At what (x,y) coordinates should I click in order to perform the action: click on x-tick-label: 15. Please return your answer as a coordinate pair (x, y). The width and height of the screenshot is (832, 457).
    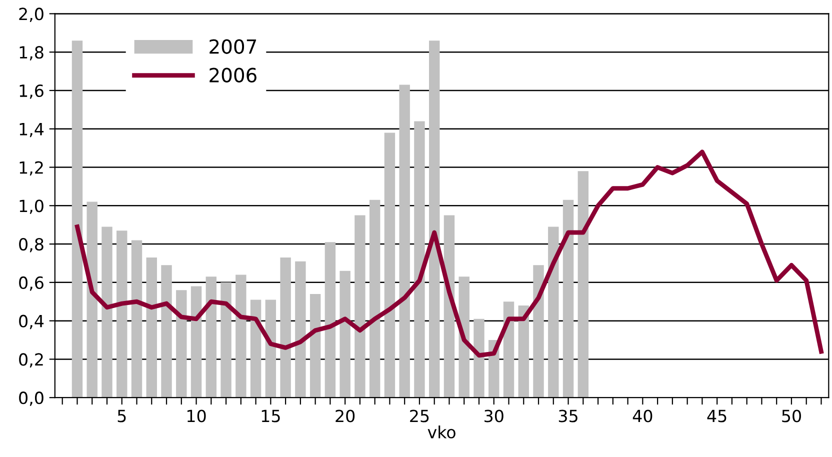
    Looking at the image, I should click on (271, 416).